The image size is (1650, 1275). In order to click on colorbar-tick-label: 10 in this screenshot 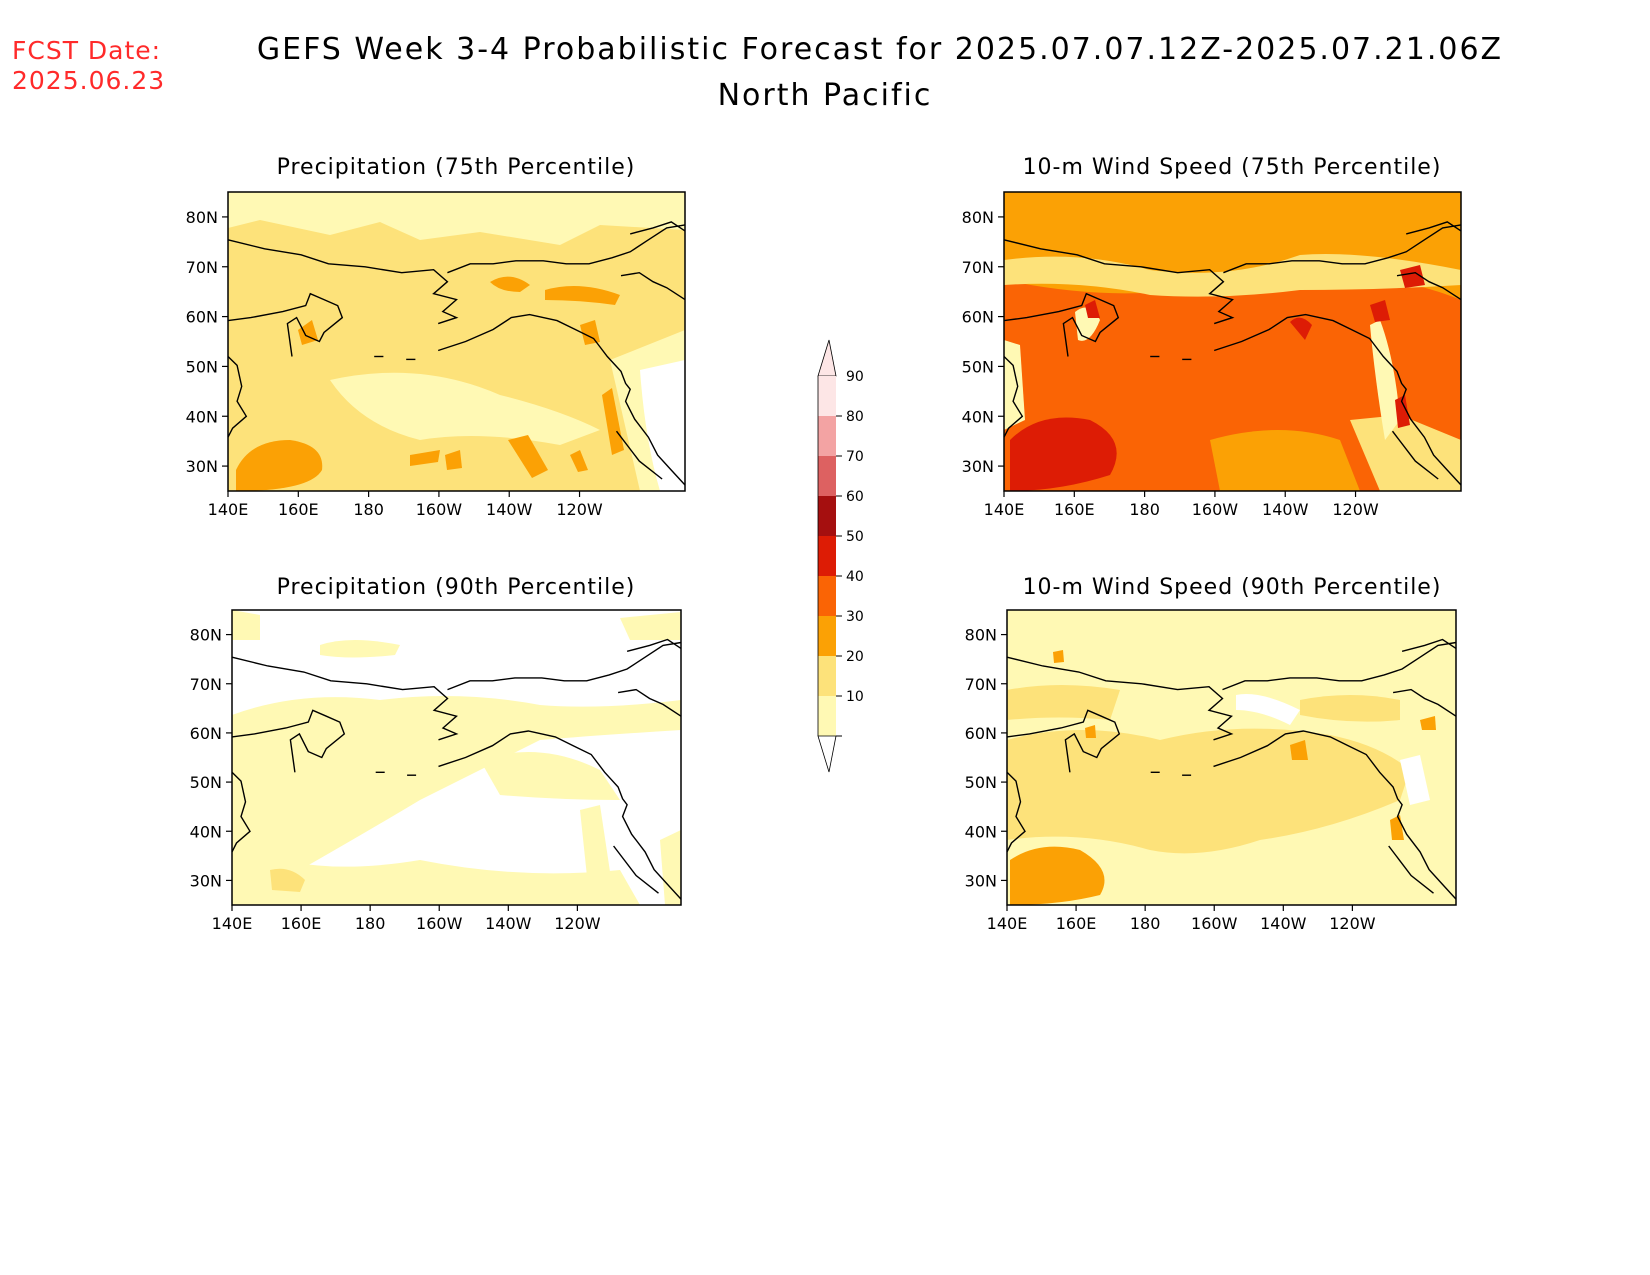, I will do `click(855, 697)`.